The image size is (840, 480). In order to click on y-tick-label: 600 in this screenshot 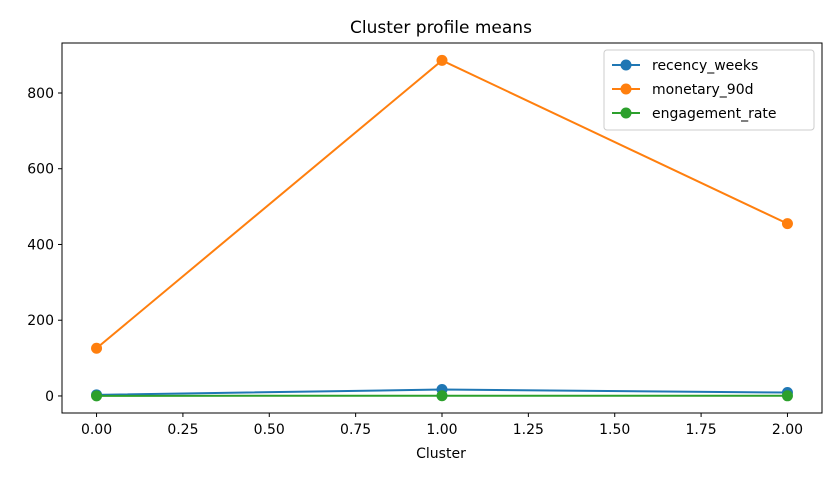, I will do `click(40, 170)`.